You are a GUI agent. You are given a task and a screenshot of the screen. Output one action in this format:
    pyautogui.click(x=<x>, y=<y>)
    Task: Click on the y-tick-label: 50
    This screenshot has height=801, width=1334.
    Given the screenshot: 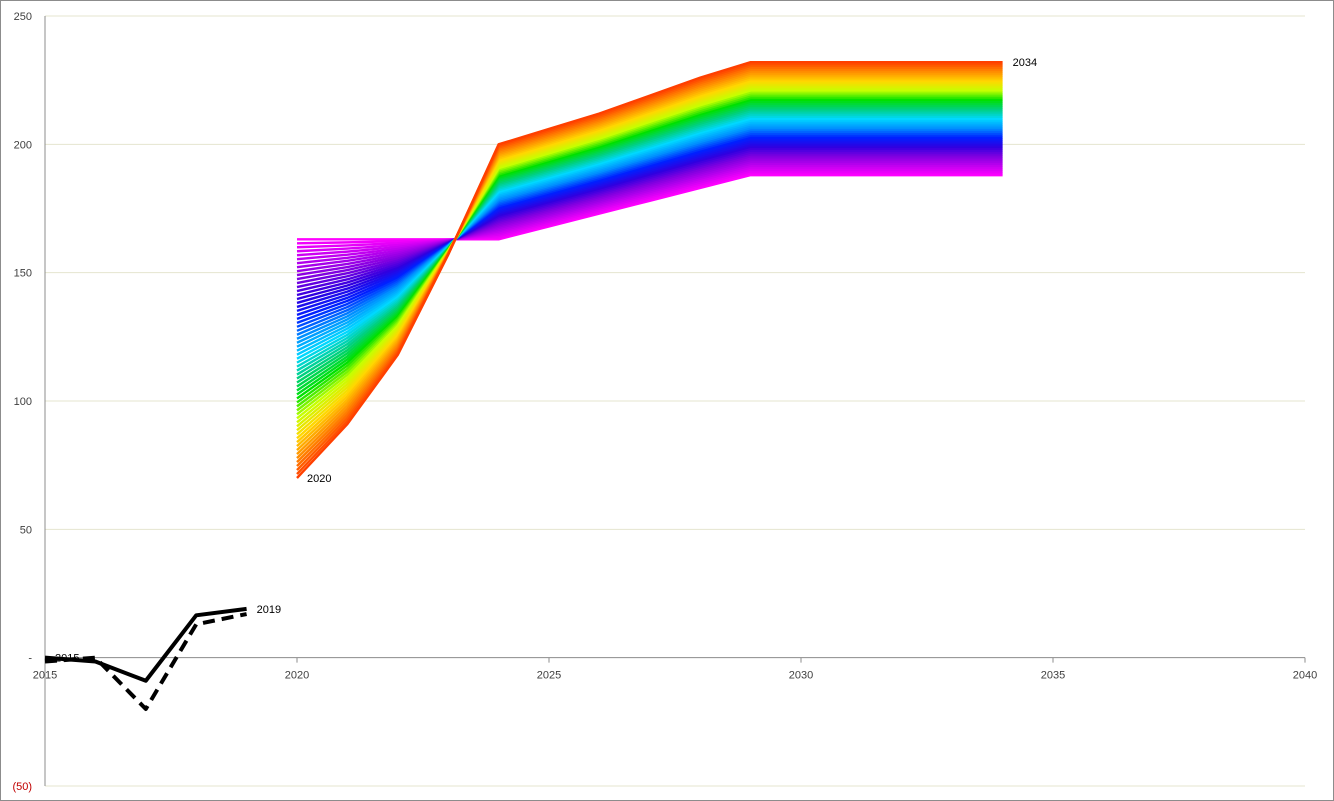 What is the action you would take?
    pyautogui.click(x=26, y=530)
    